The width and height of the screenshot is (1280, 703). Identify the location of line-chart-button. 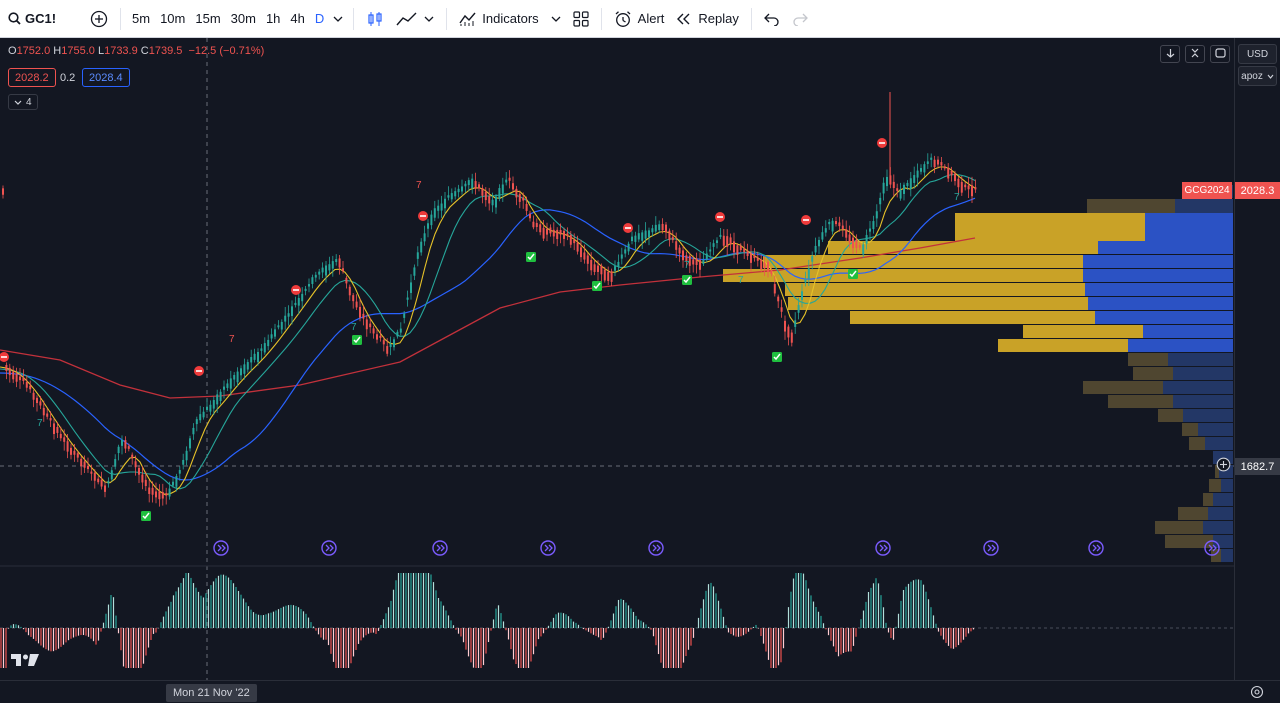
(415, 19).